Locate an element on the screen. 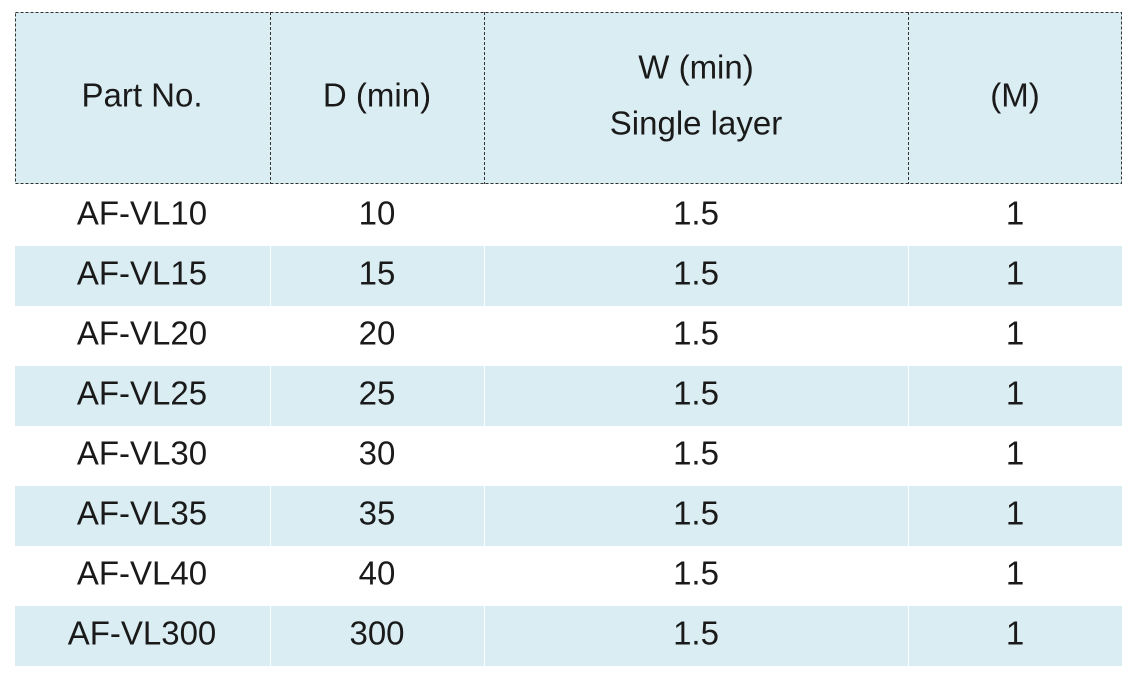  table-cell: AF-VL35 is located at coordinates (142, 513).